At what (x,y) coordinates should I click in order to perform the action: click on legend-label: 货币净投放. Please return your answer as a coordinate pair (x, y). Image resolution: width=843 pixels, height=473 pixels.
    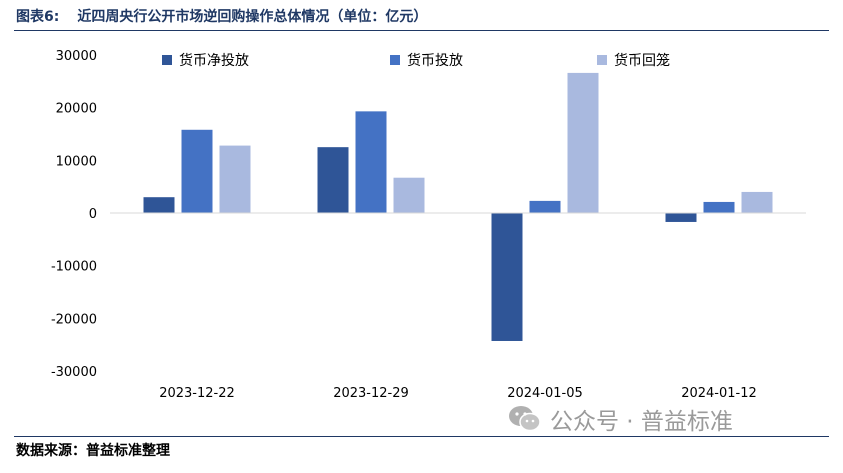
    Looking at the image, I should click on (214, 60).